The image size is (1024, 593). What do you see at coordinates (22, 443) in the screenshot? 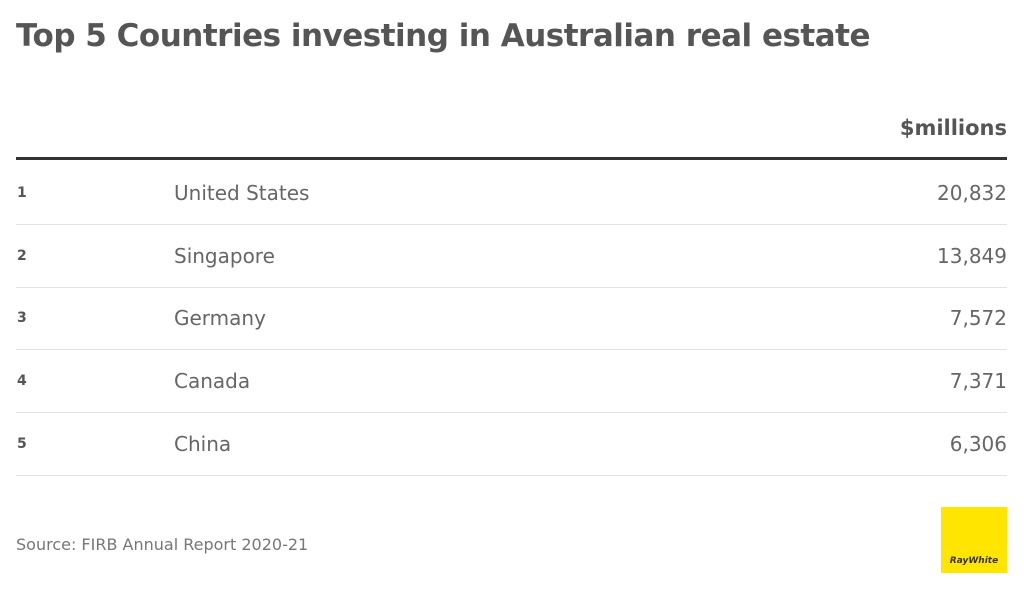
I see `rank: 5` at bounding box center [22, 443].